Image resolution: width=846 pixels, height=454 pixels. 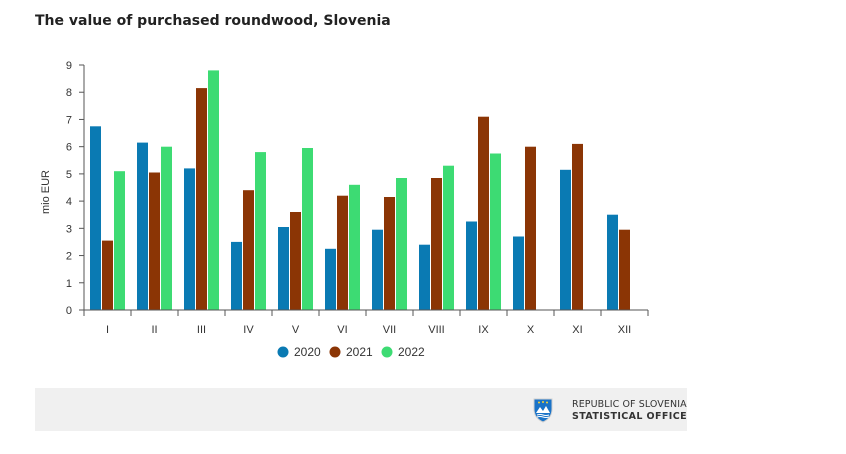 I want to click on legend: 2020 2021 2022, so click(x=351, y=352).